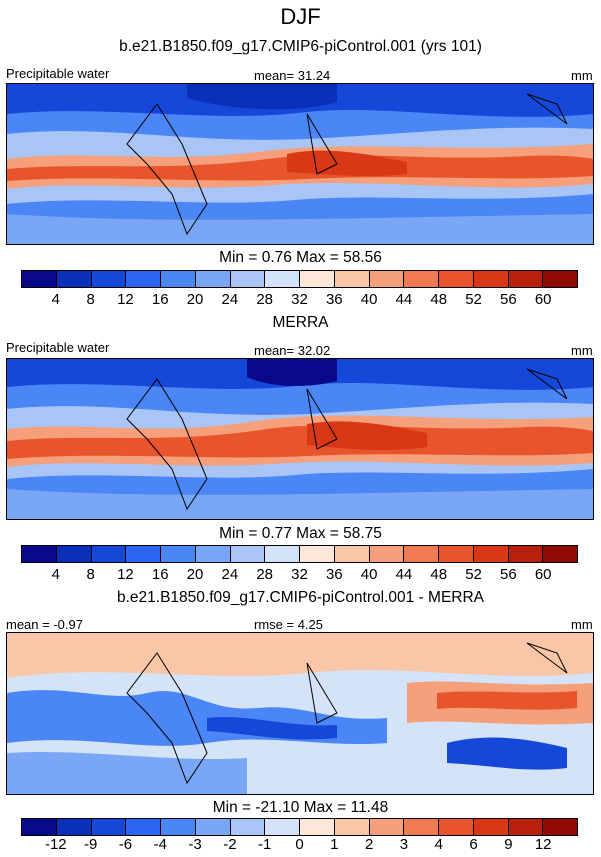 The height and width of the screenshot is (857, 601). Describe the element at coordinates (582, 624) in the screenshot. I see `panel-3-units-label: mm` at that location.